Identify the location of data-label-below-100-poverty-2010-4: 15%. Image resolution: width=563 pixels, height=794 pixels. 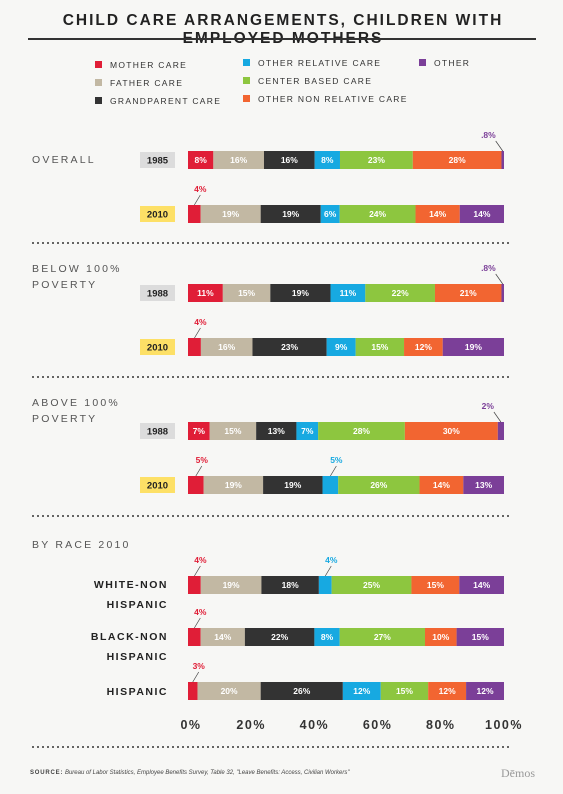
(379, 347).